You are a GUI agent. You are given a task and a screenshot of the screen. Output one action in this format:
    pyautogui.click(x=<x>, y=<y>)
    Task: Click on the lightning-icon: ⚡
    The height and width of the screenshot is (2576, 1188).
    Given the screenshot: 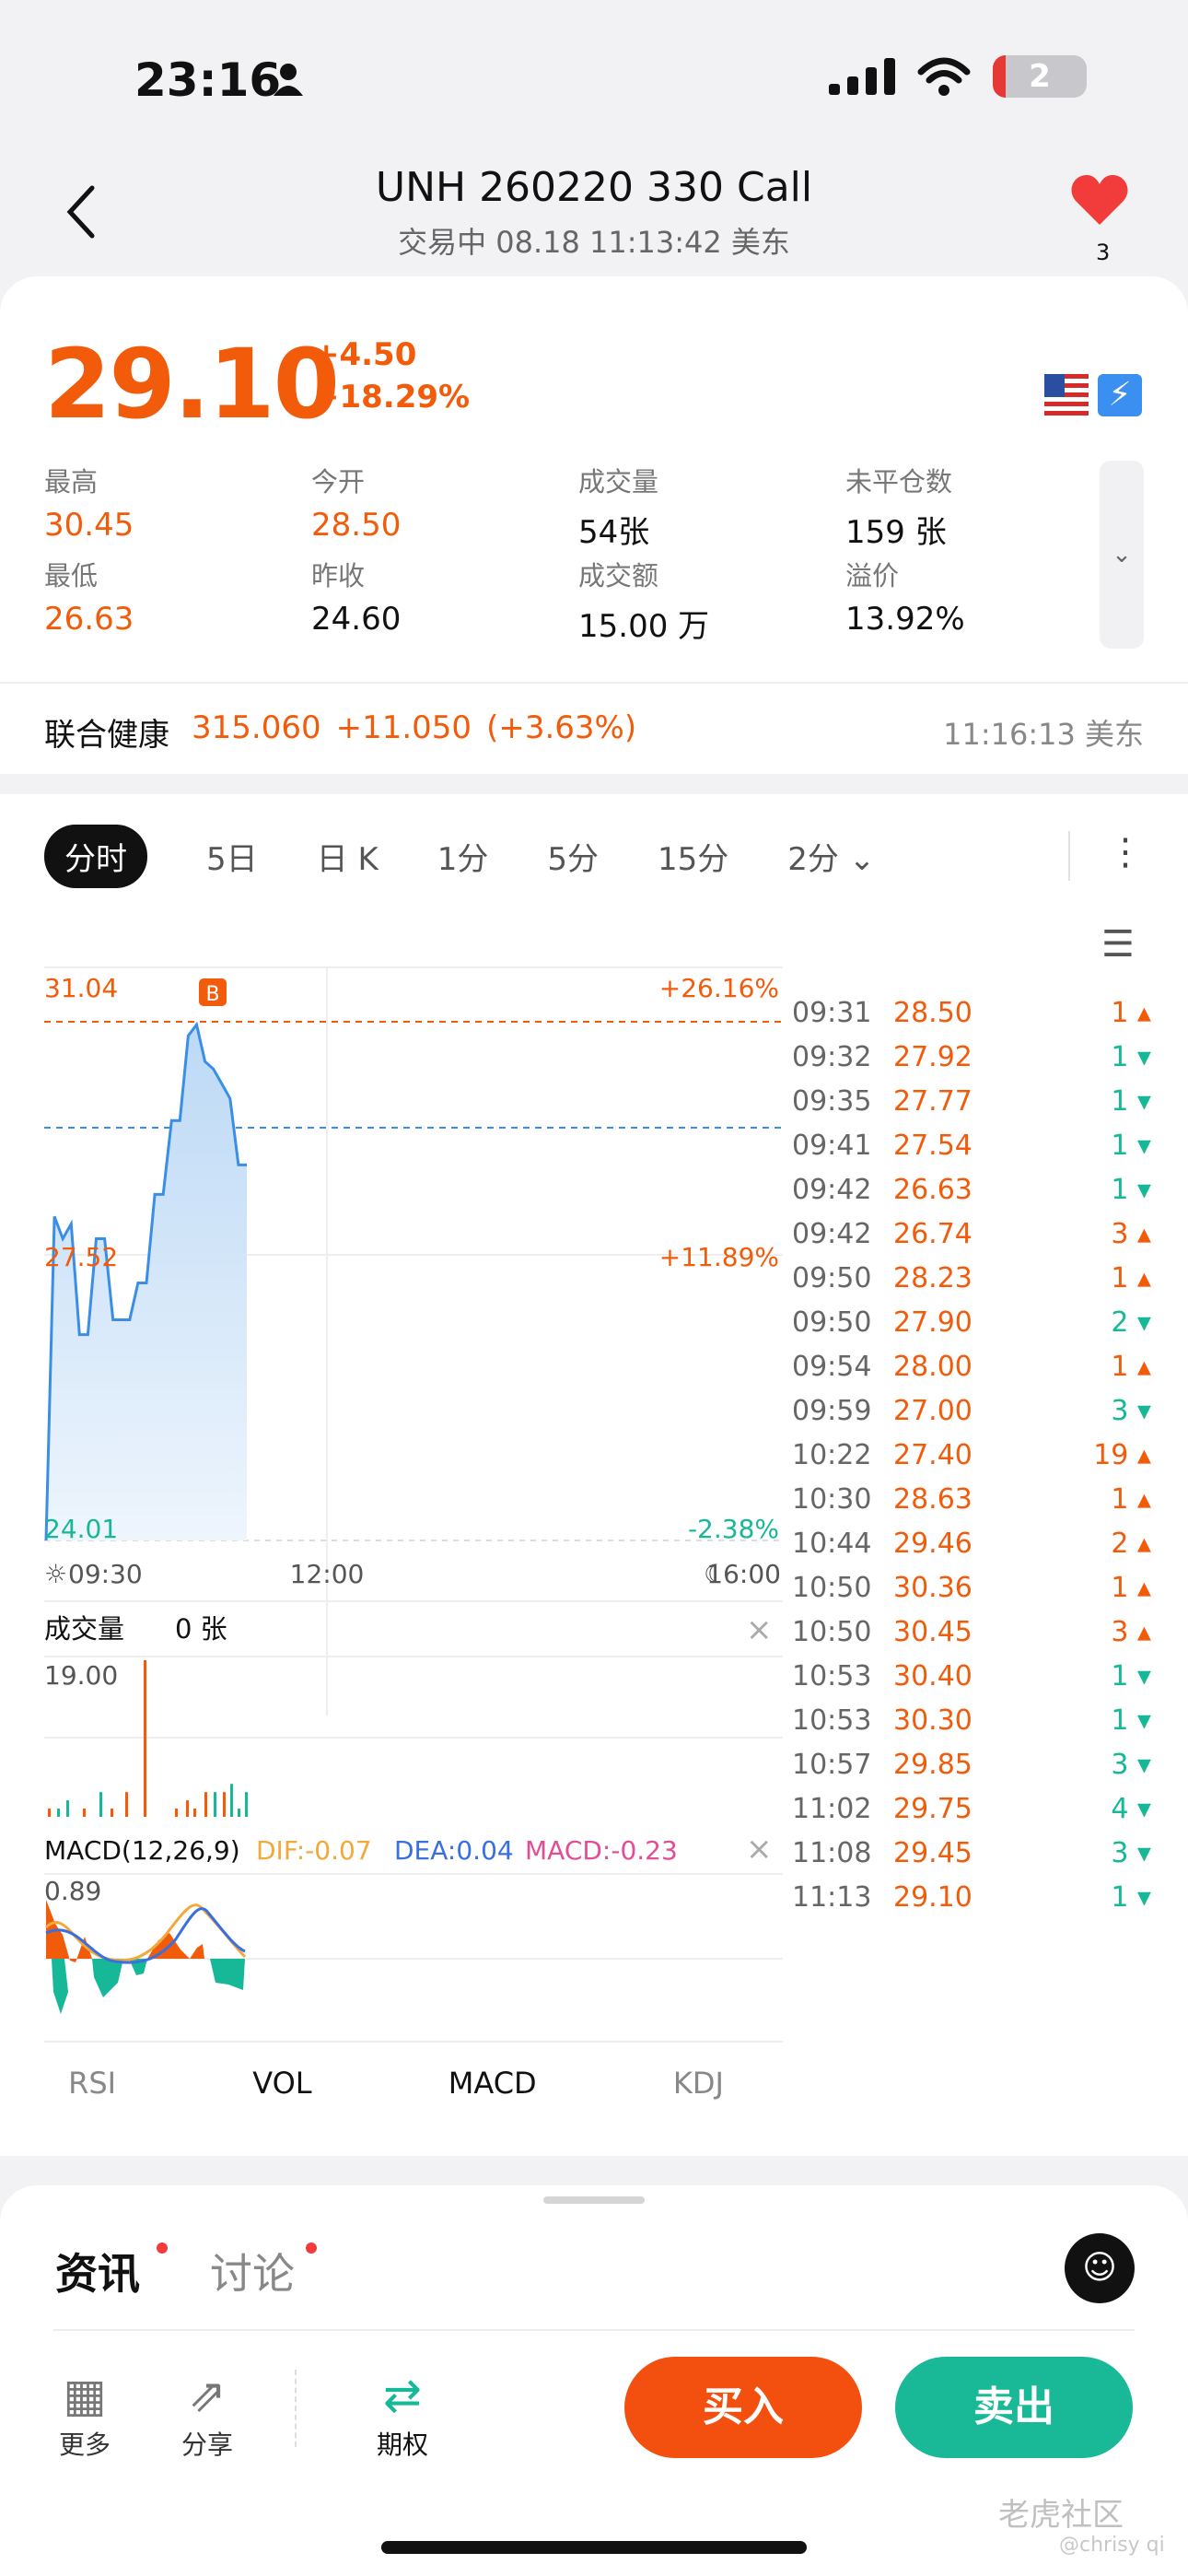 What is the action you would take?
    pyautogui.click(x=1120, y=395)
    